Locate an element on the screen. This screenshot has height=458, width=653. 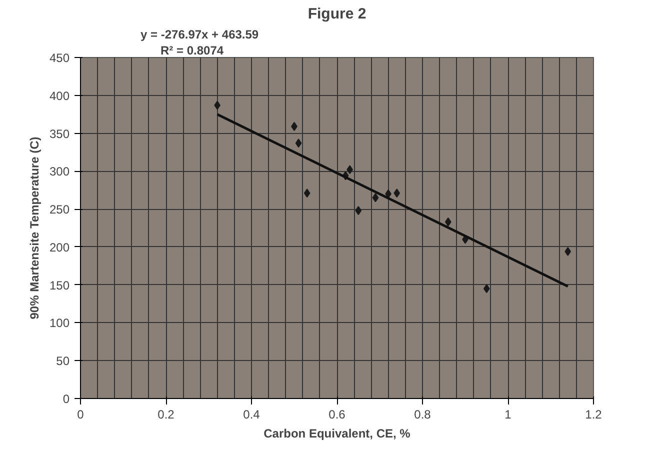
x-tick-label: 0 is located at coordinates (80, 415).